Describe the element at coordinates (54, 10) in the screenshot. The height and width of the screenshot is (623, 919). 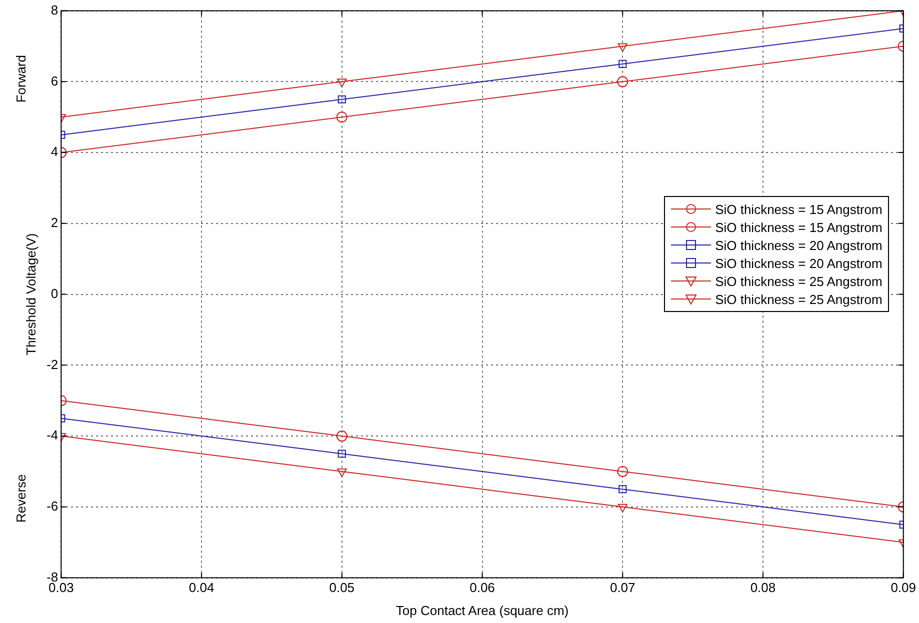
I see `y-tick-label: 8` at that location.